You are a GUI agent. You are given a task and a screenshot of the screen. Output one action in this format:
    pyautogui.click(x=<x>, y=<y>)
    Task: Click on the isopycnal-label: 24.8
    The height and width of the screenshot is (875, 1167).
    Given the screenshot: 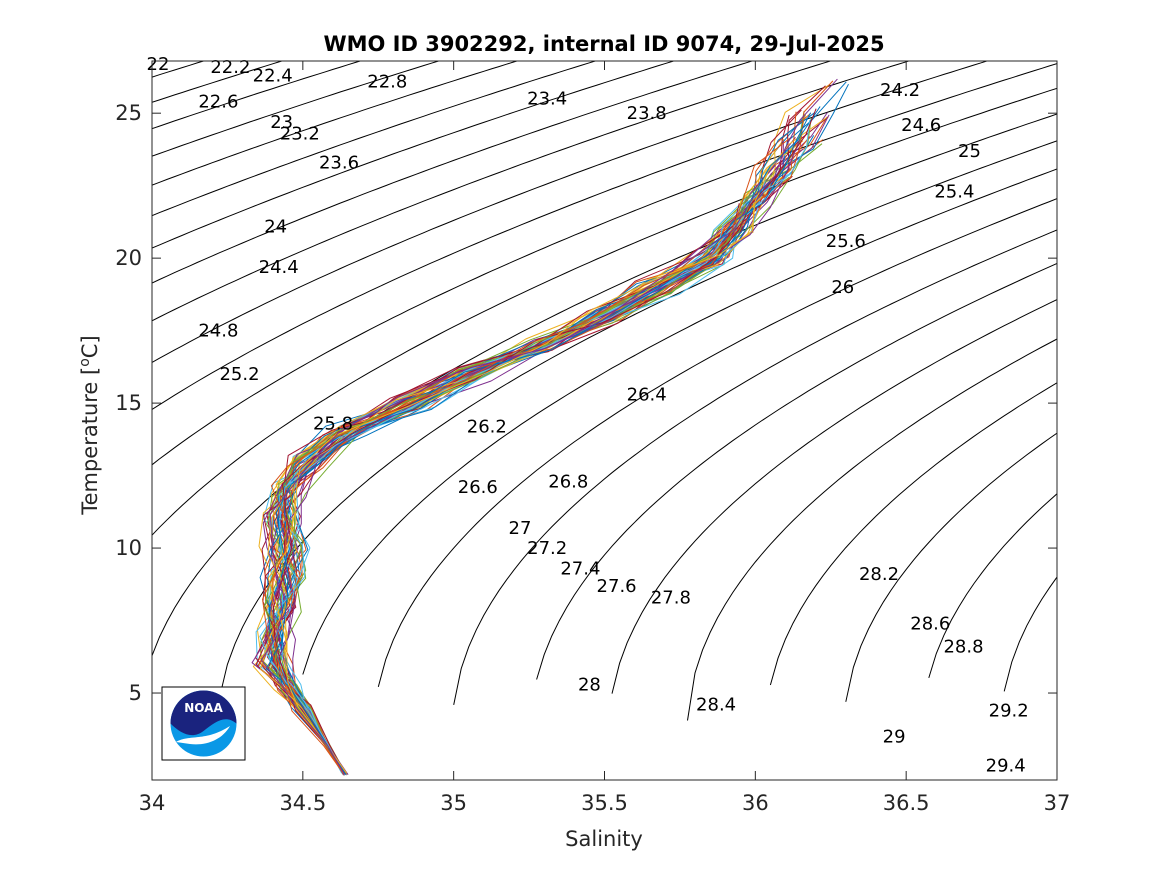 What is the action you would take?
    pyautogui.click(x=218, y=331)
    